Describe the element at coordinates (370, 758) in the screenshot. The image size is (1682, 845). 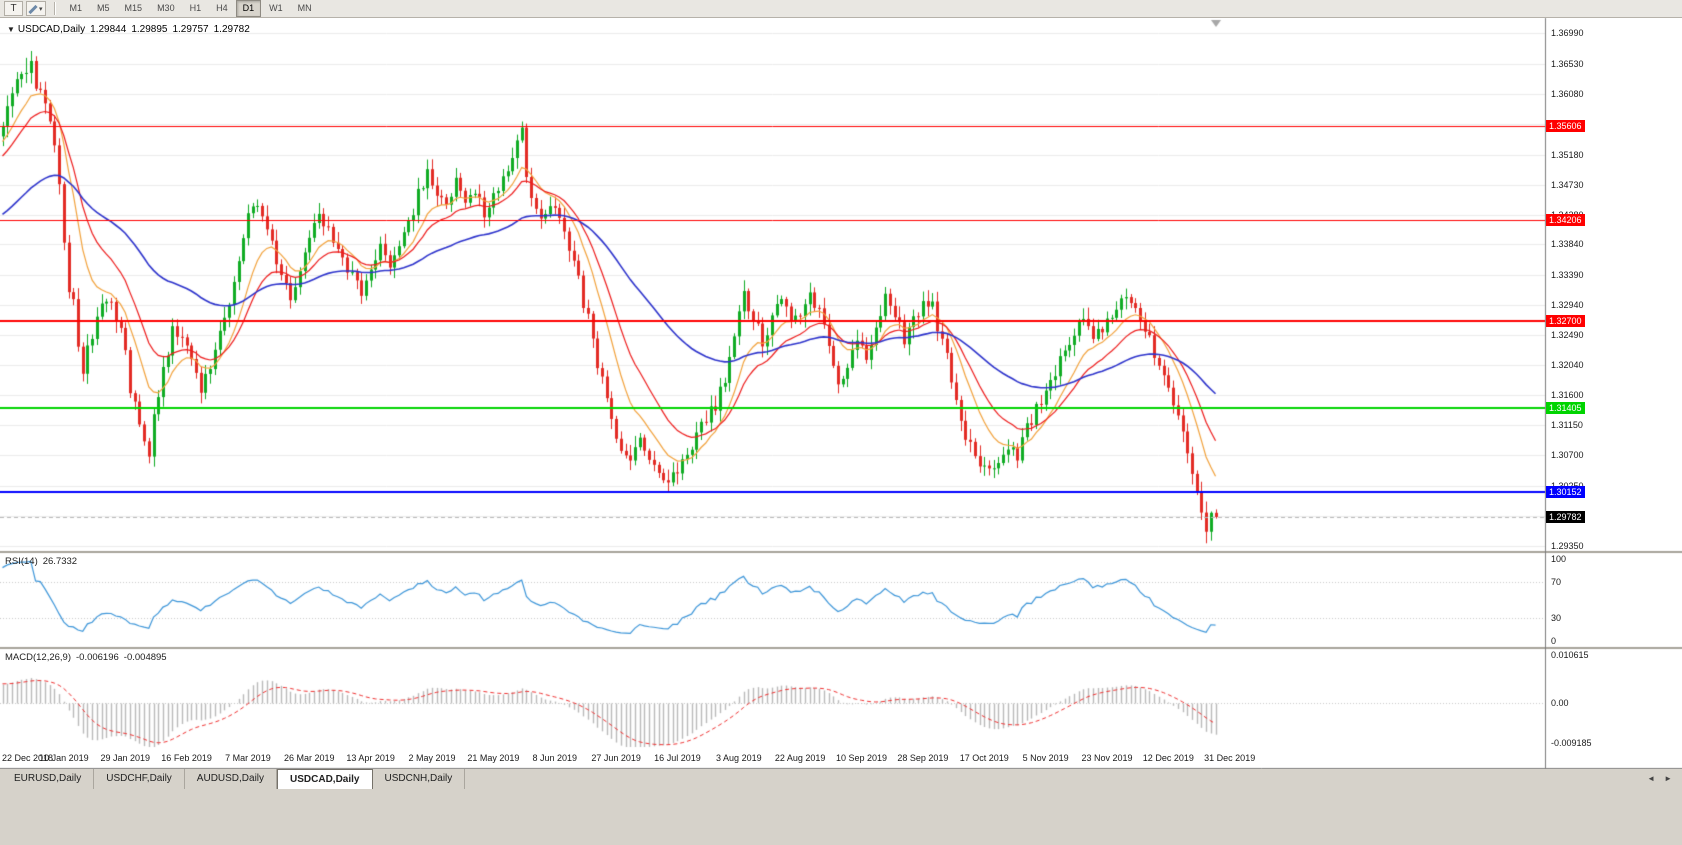
I see `time-axis-label: 13 Apr 2019` at that location.